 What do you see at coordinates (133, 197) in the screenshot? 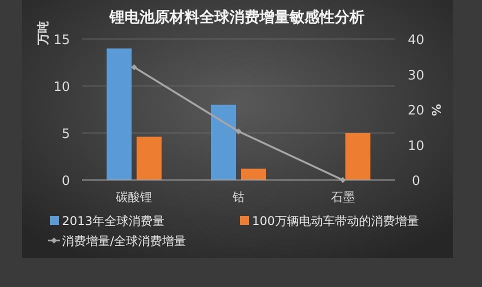
I see `x-tick-label: 碳酸锂` at bounding box center [133, 197].